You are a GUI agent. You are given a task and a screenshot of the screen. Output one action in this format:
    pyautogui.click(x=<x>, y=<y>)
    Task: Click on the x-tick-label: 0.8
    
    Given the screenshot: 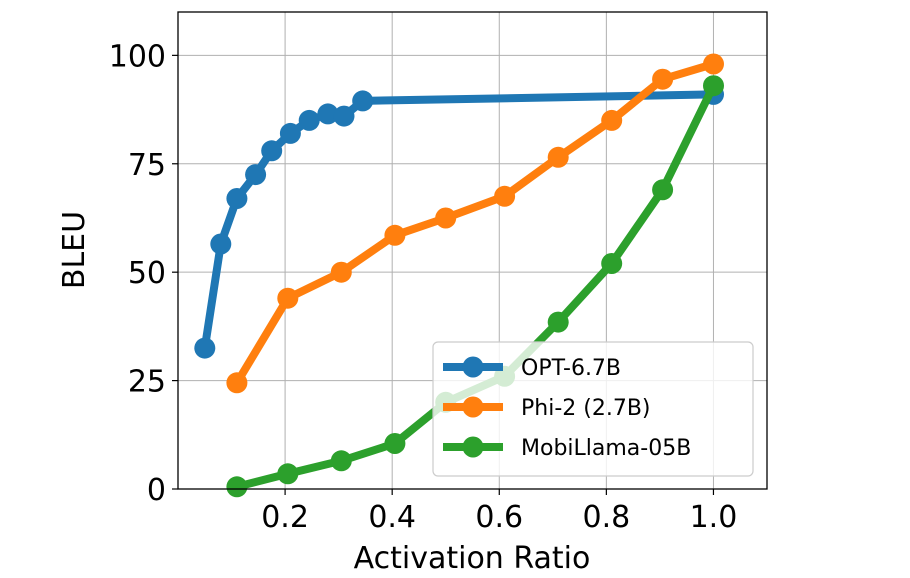 What is the action you would take?
    pyautogui.click(x=607, y=517)
    